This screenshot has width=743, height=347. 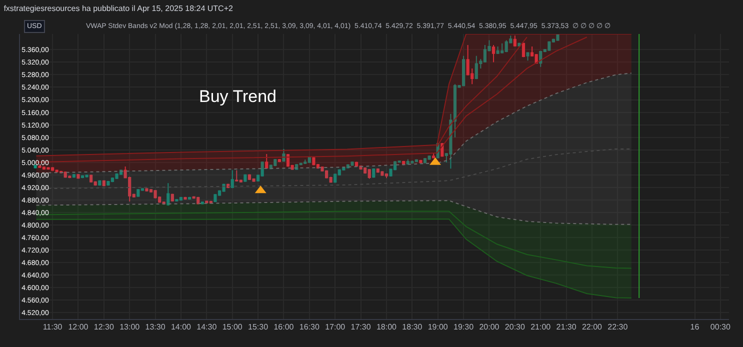 What do you see at coordinates (464, 327) in the screenshot?
I see `x-tick-label: 19:30` at bounding box center [464, 327].